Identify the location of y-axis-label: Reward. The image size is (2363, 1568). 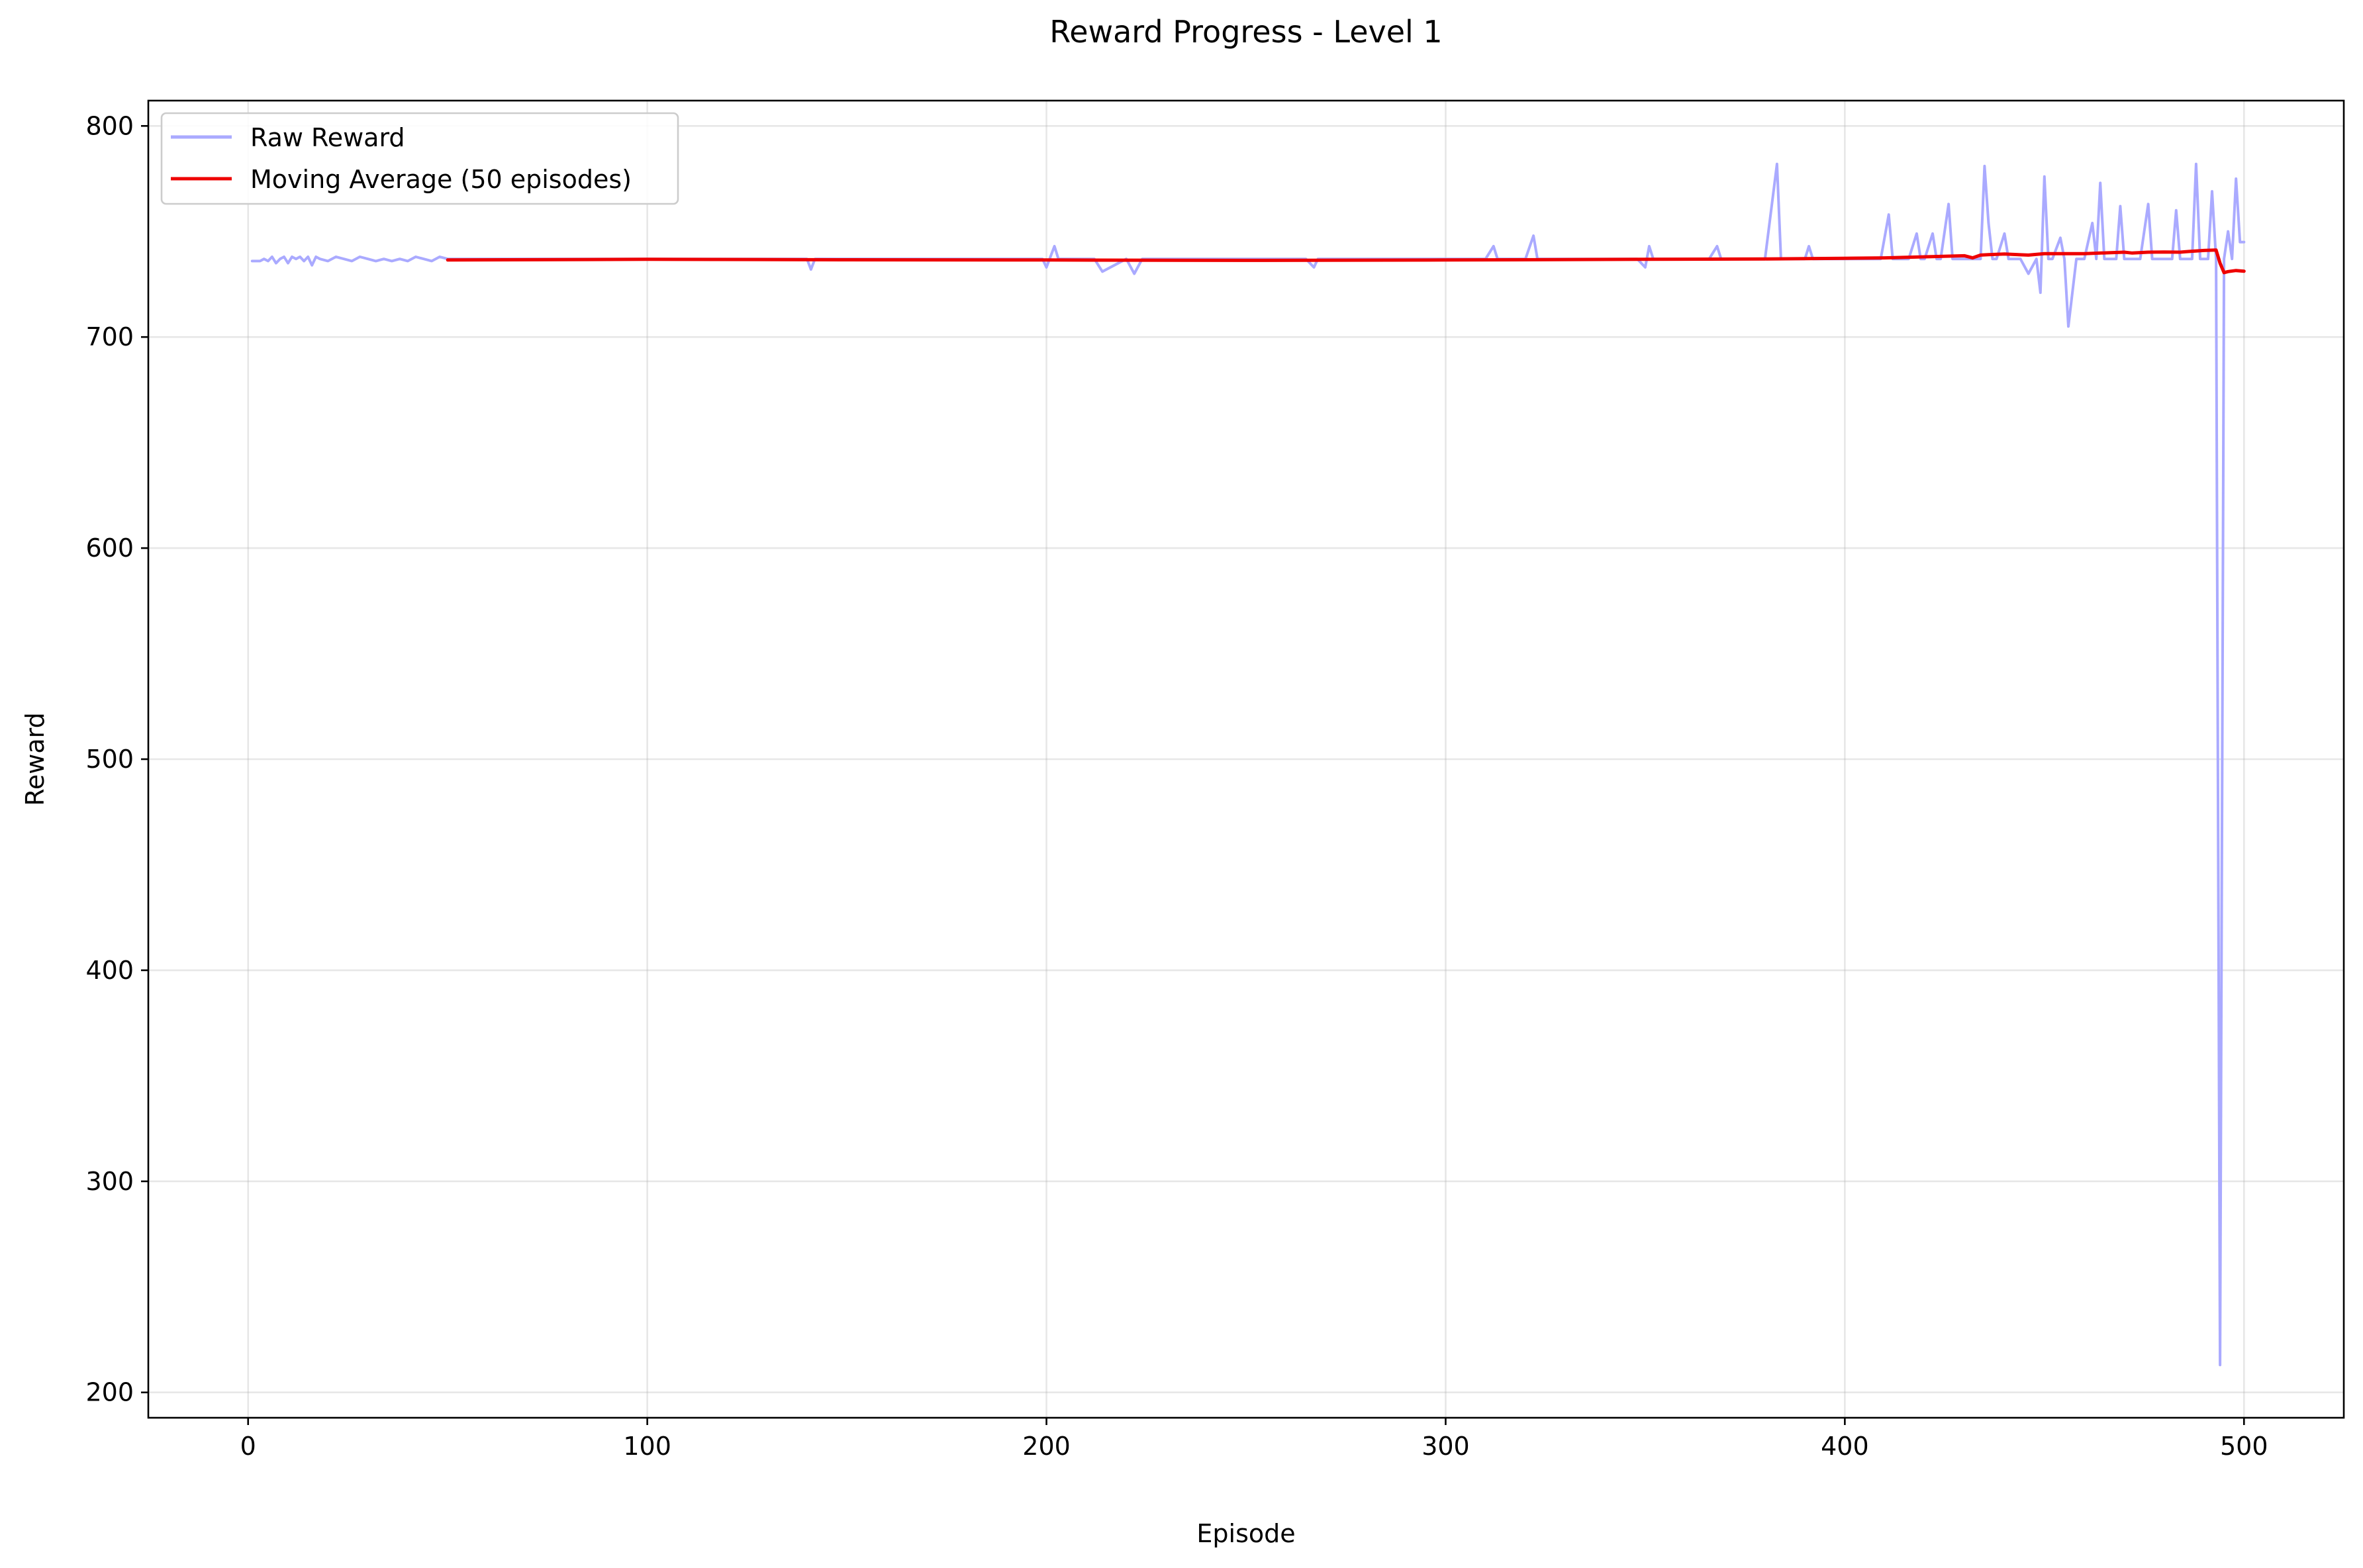
(35, 759).